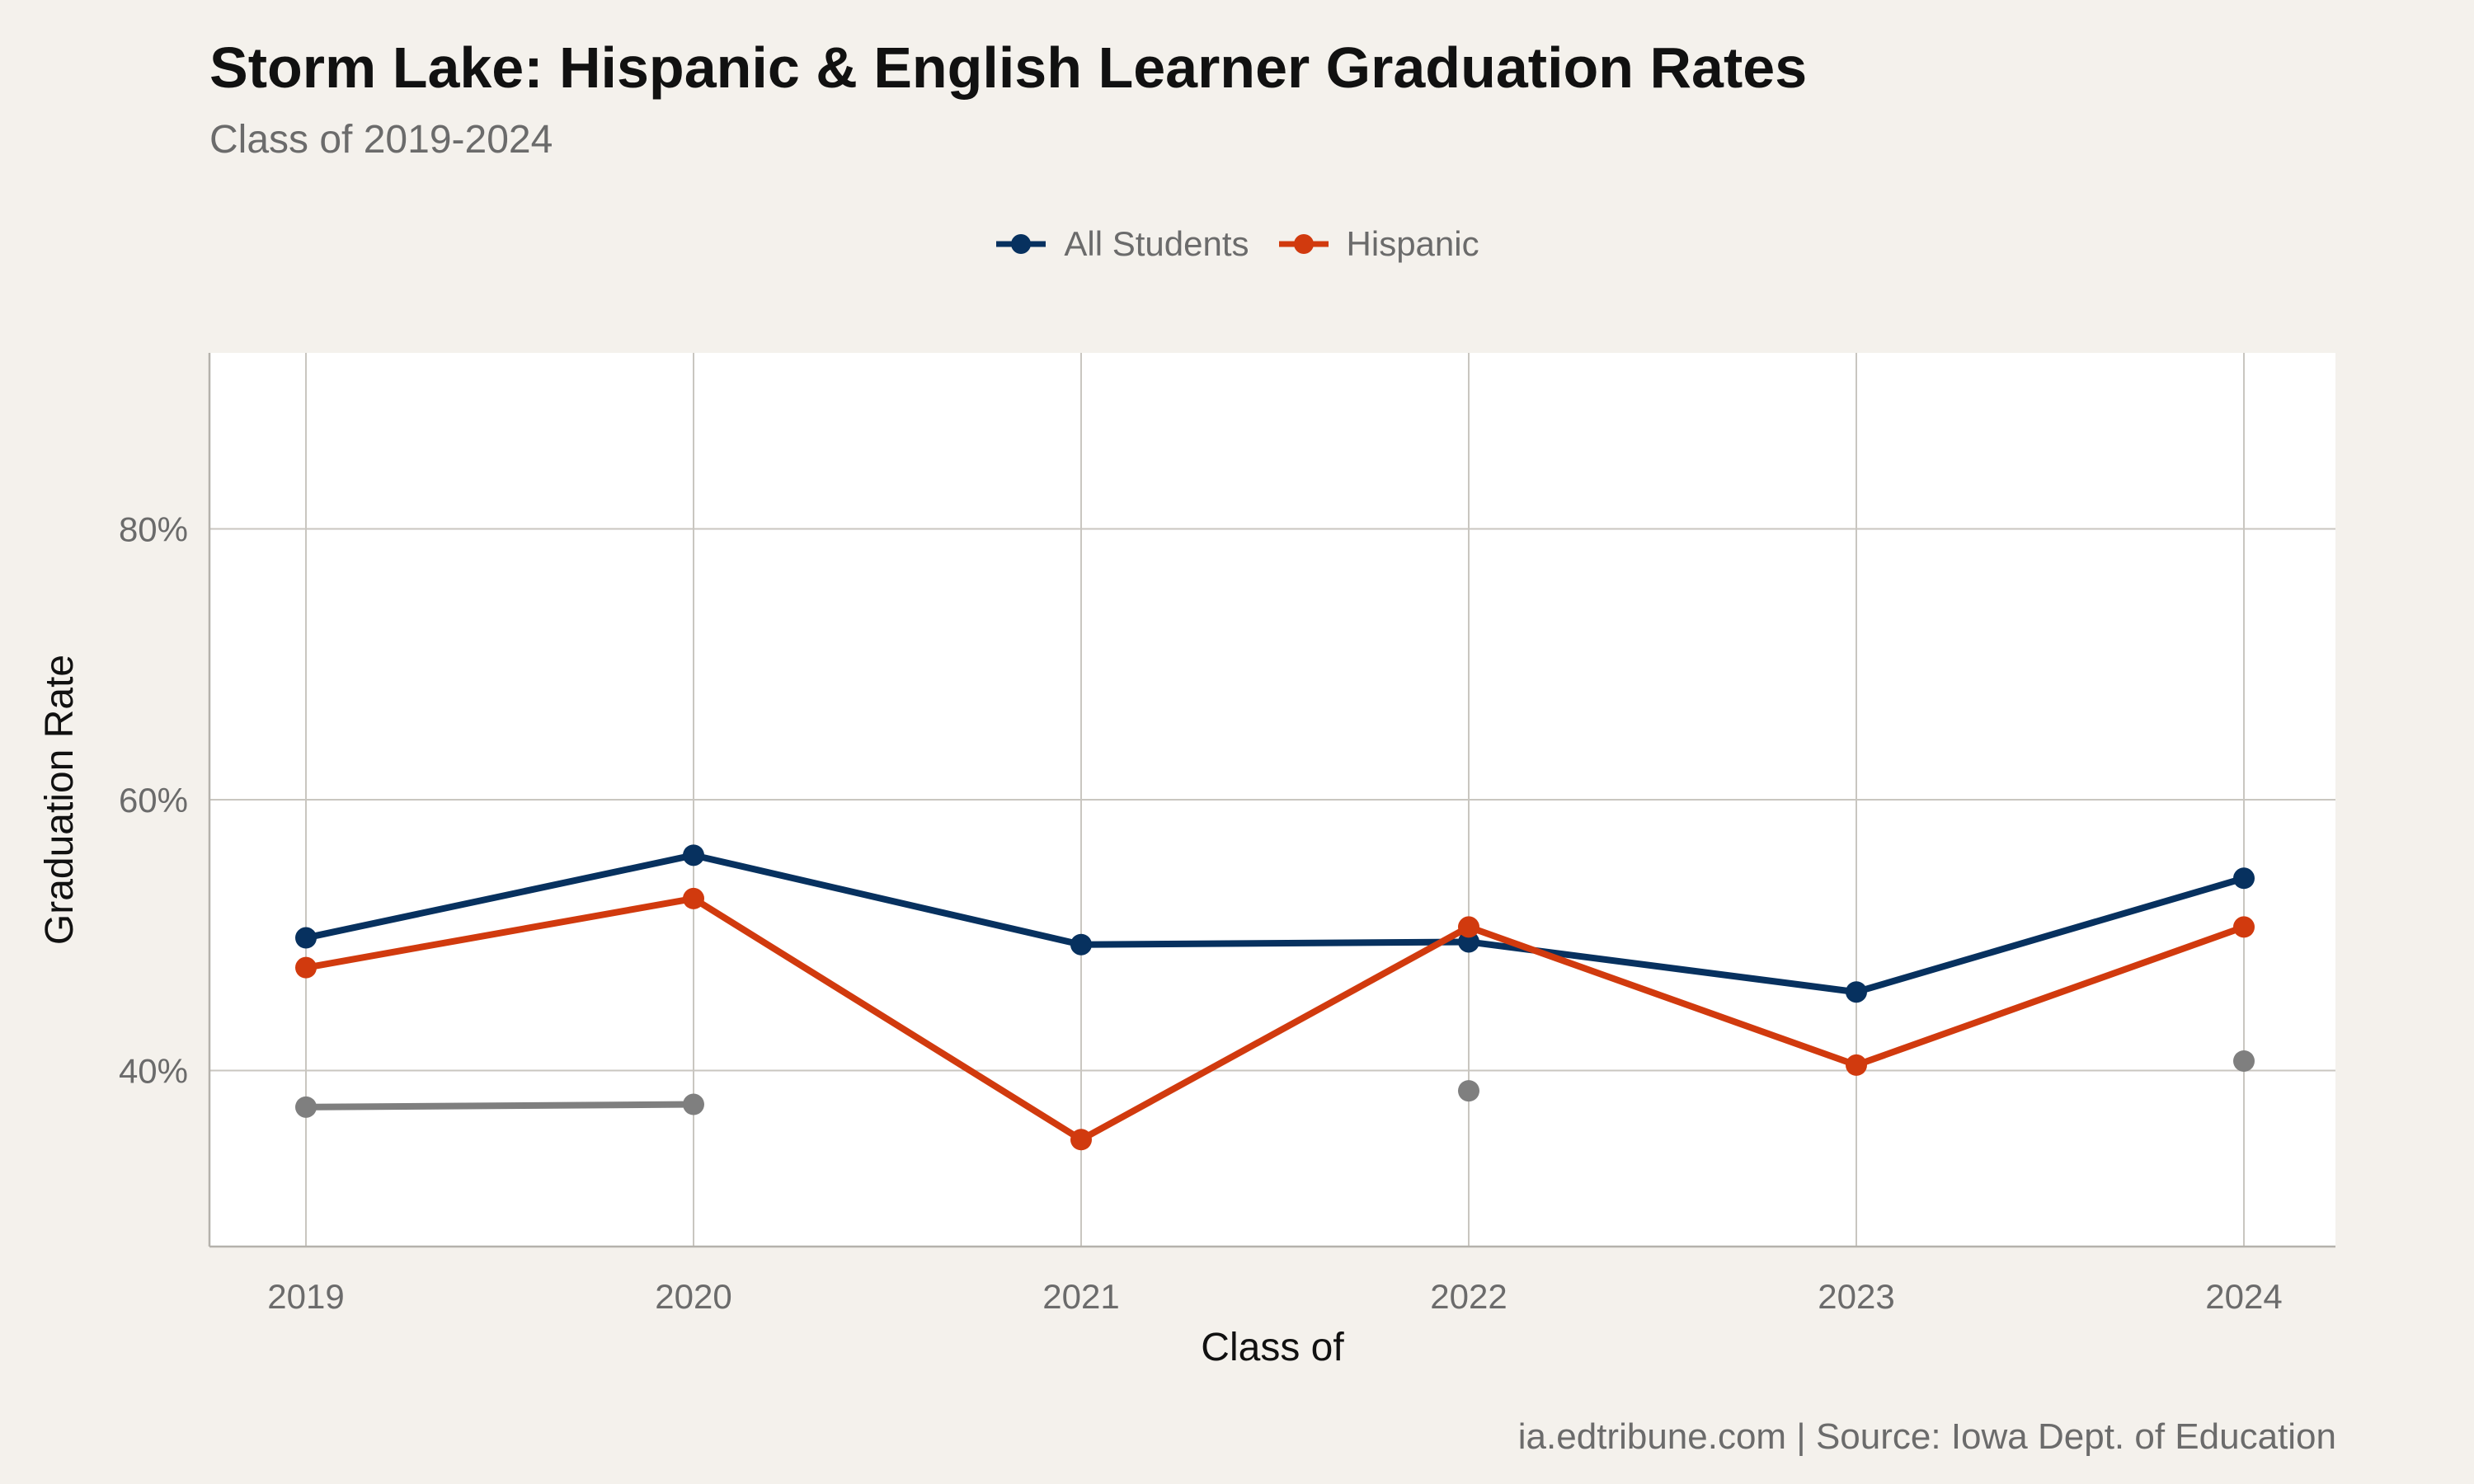  What do you see at coordinates (153, 800) in the screenshot?
I see `y-tick-label: 60%` at bounding box center [153, 800].